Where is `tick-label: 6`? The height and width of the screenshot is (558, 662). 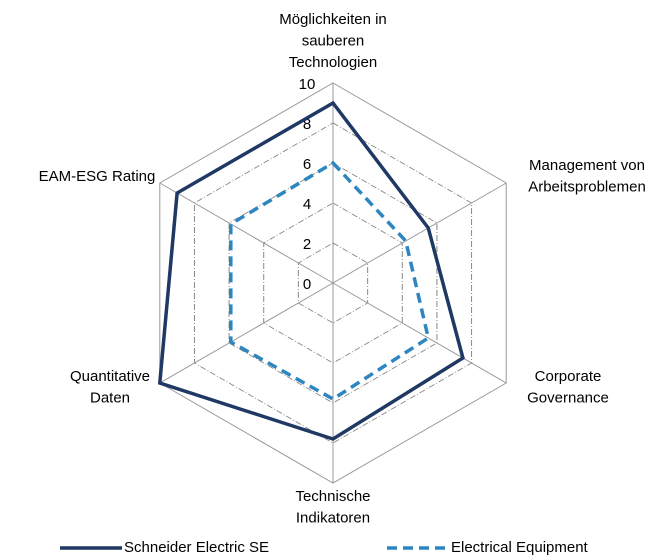
tick-label: 6 is located at coordinates (307, 164).